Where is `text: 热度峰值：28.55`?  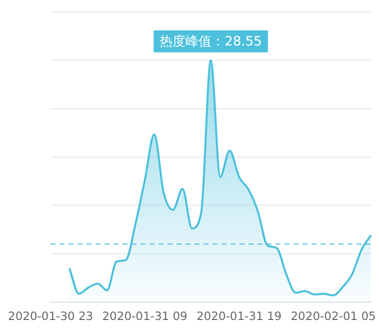
text: 热度峰值：28.55 is located at coordinates (211, 42).